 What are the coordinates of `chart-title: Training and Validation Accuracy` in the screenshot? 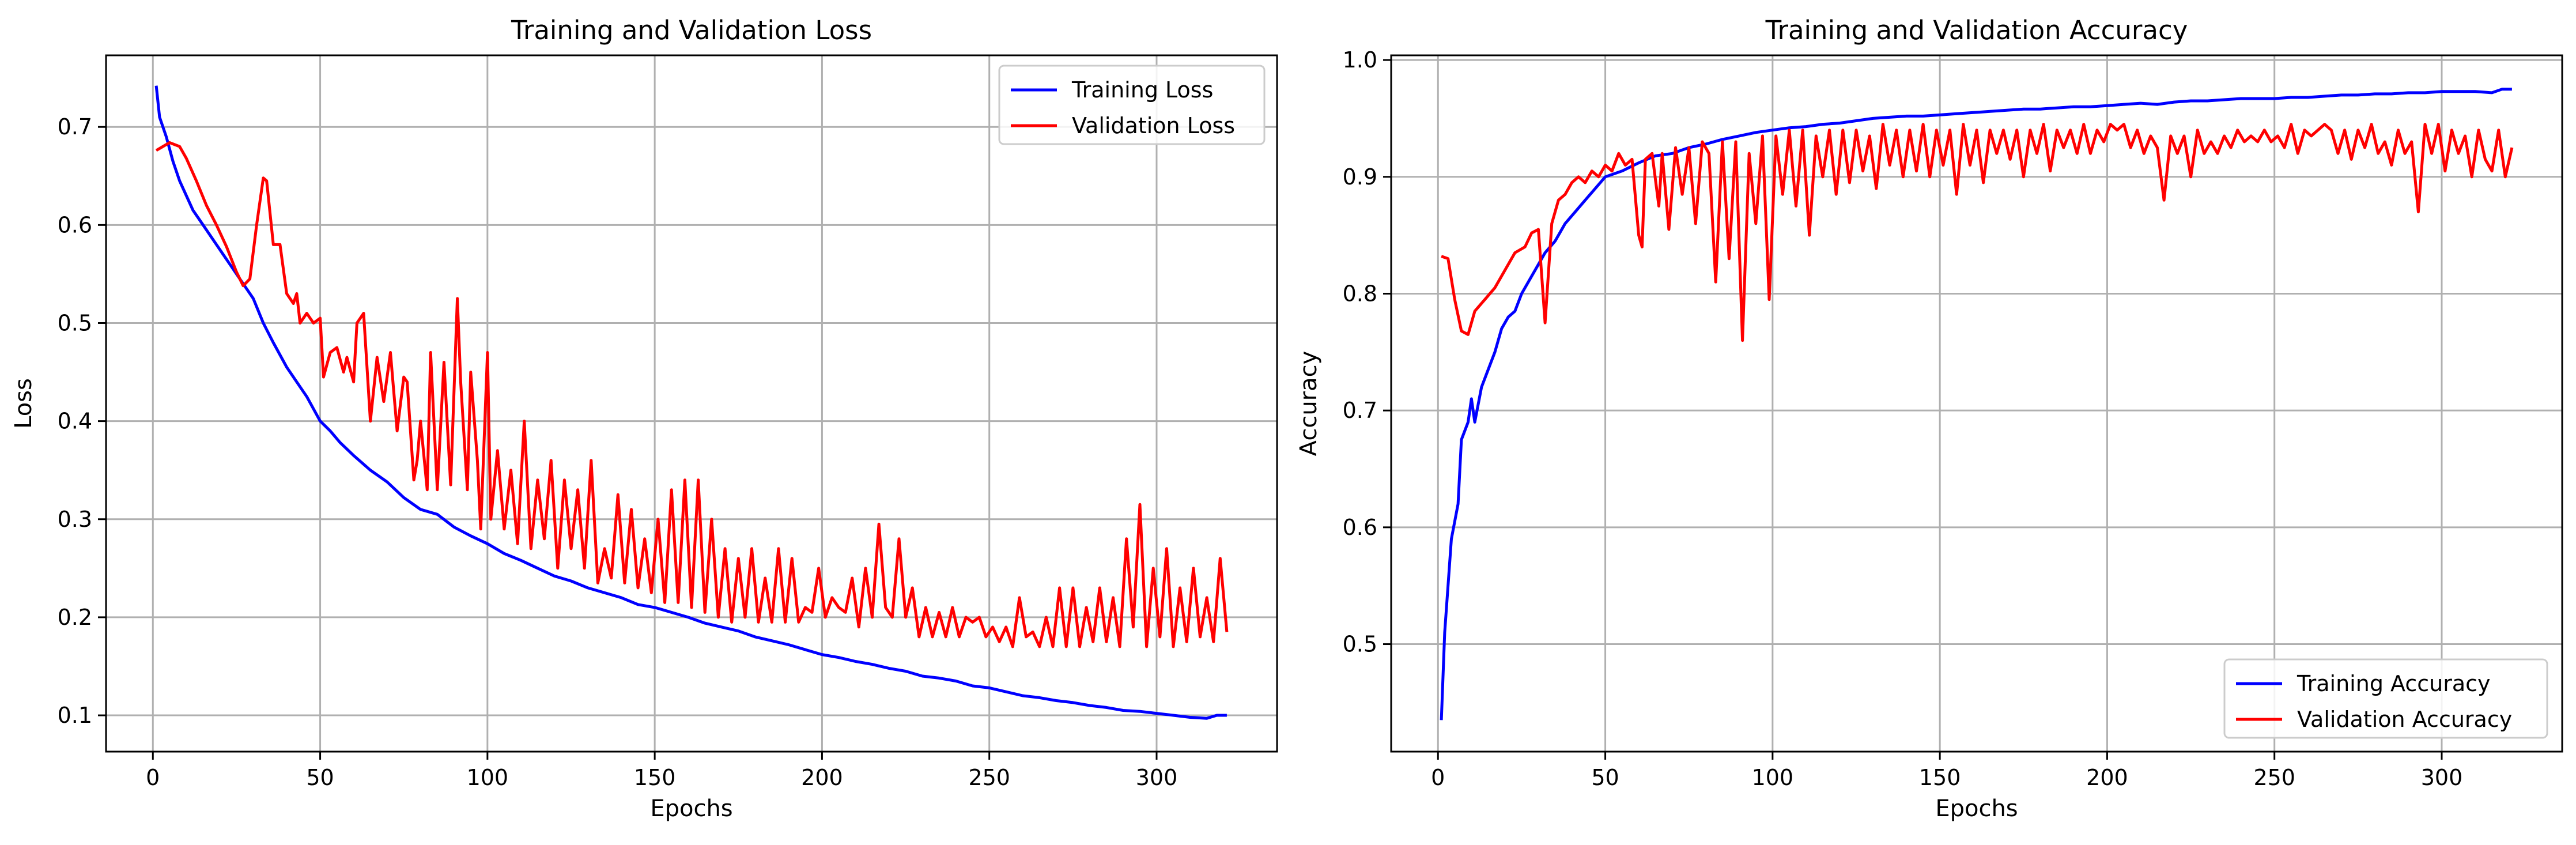 It's located at (1976, 31).